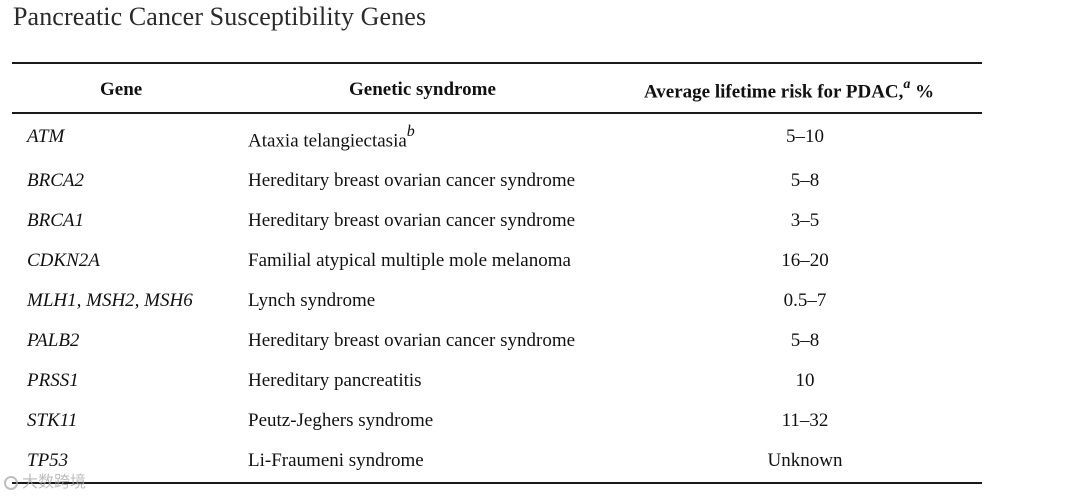 The image size is (1080, 501). Describe the element at coordinates (110, 300) in the screenshot. I see `cell-gene: MLH1, MSH2, MSH6` at that location.